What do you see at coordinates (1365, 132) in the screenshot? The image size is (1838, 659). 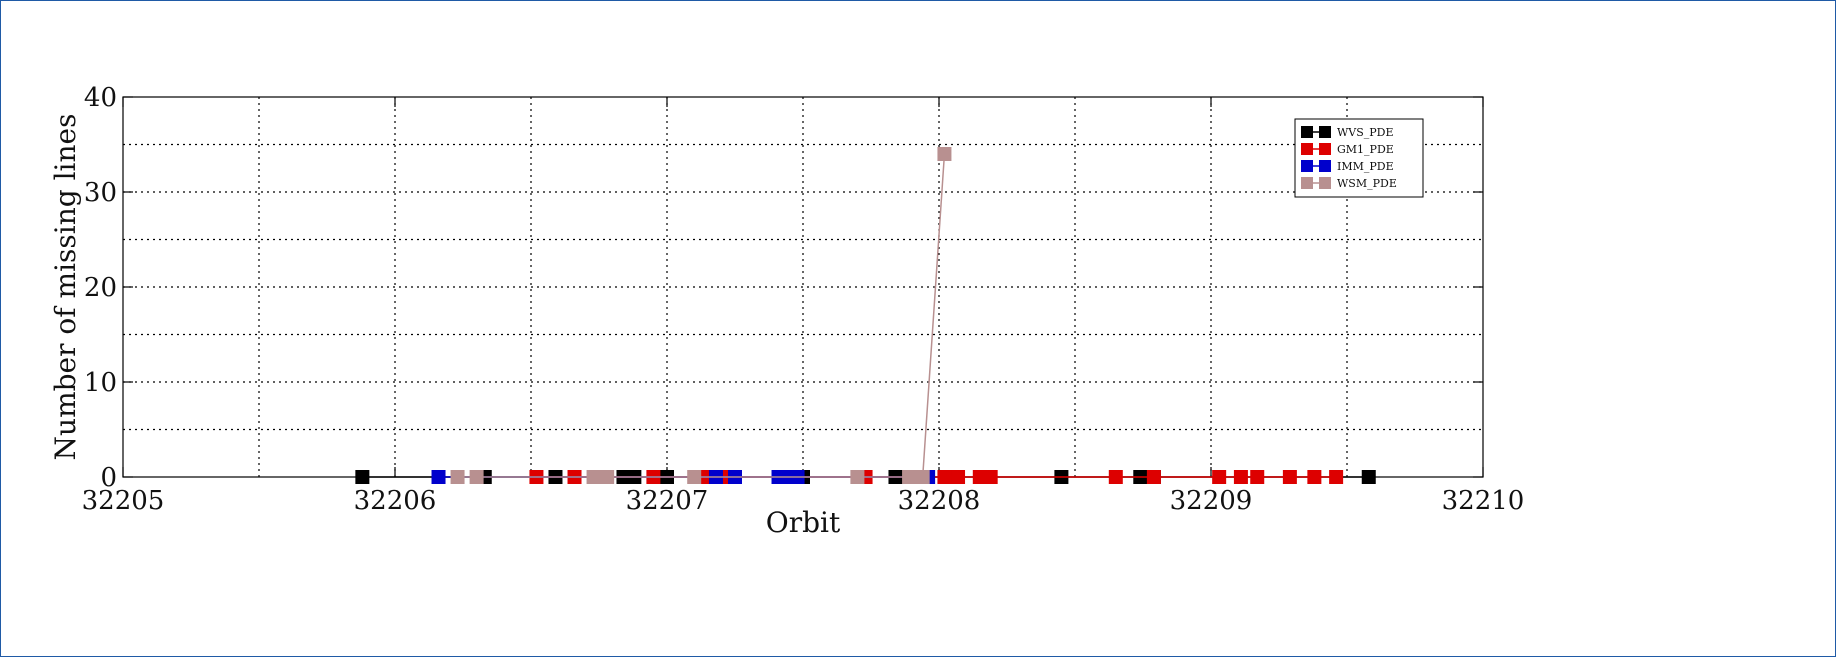 I see `legend-label: WVS_PDE` at bounding box center [1365, 132].